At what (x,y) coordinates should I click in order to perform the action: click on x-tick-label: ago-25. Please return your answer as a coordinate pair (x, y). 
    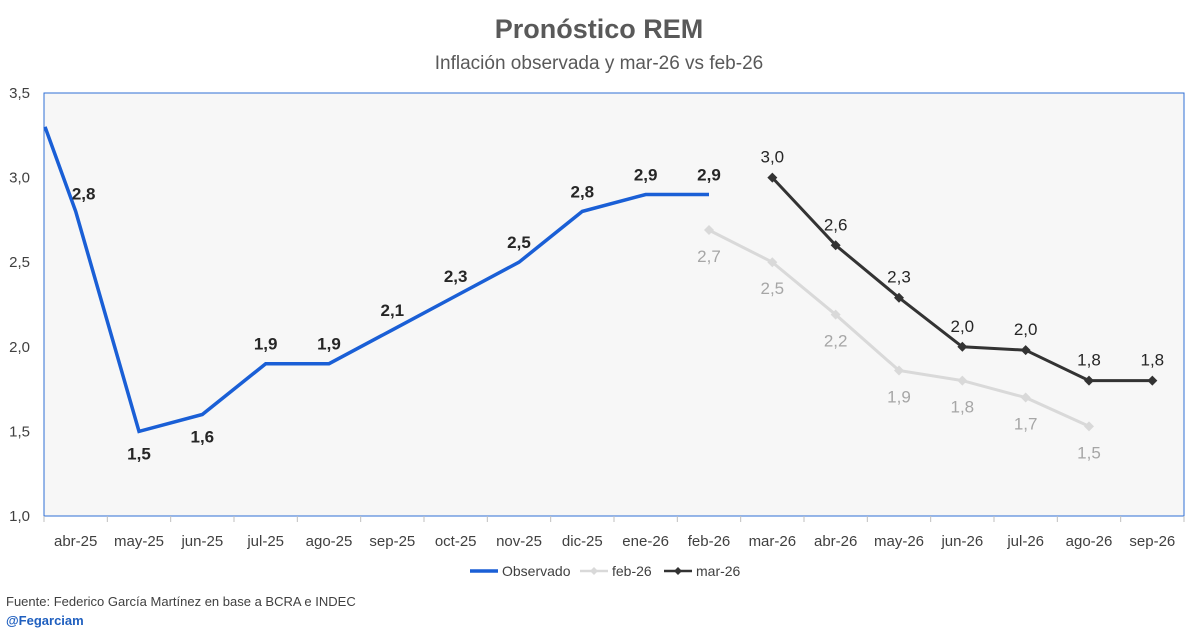
    Looking at the image, I should click on (329, 541).